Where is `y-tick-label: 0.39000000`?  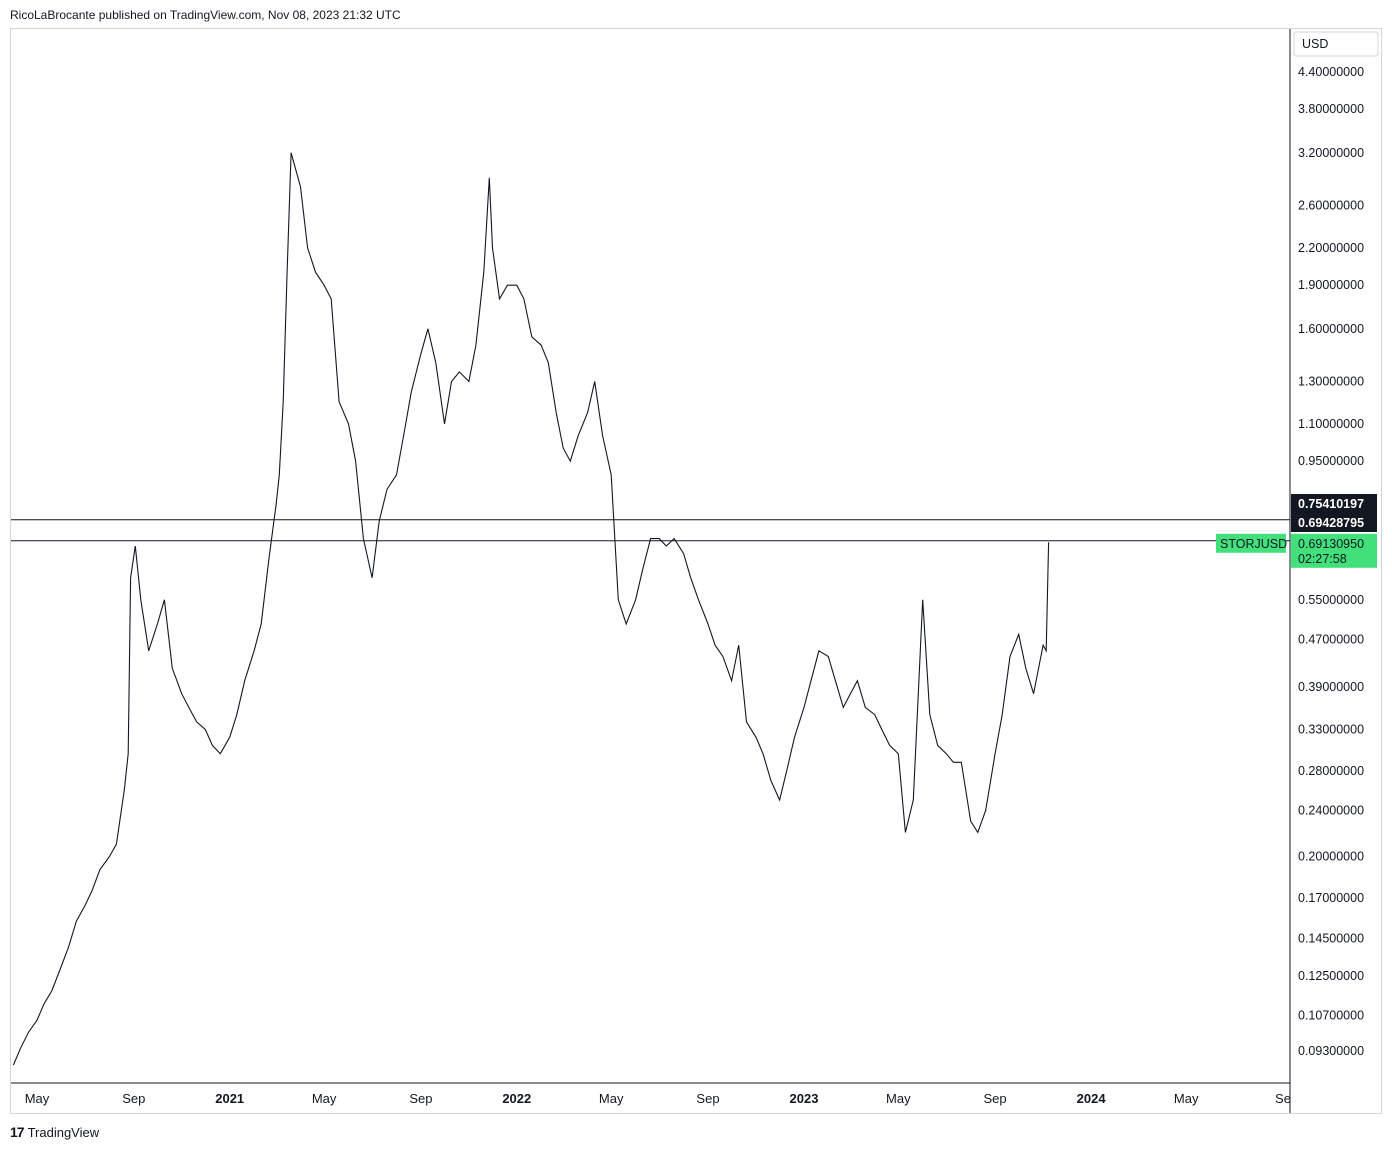
y-tick-label: 0.39000000 is located at coordinates (1331, 687).